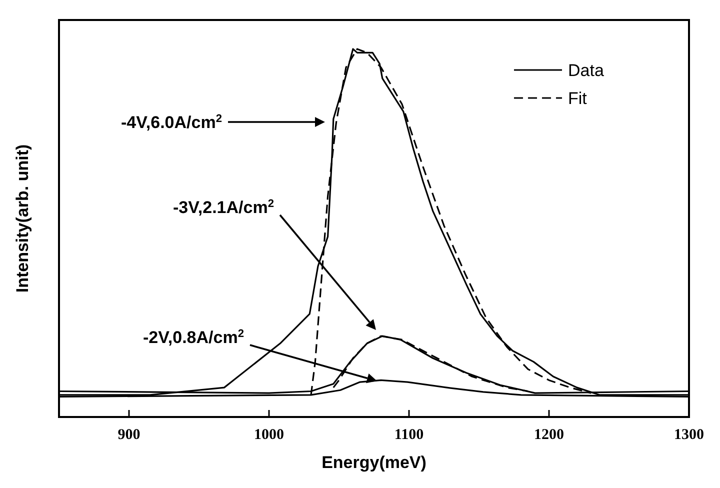 The width and height of the screenshot is (720, 488). Describe the element at coordinates (193, 337) in the screenshot. I see `annotation: -2V,0.8A/cm$^{2}$` at that location.